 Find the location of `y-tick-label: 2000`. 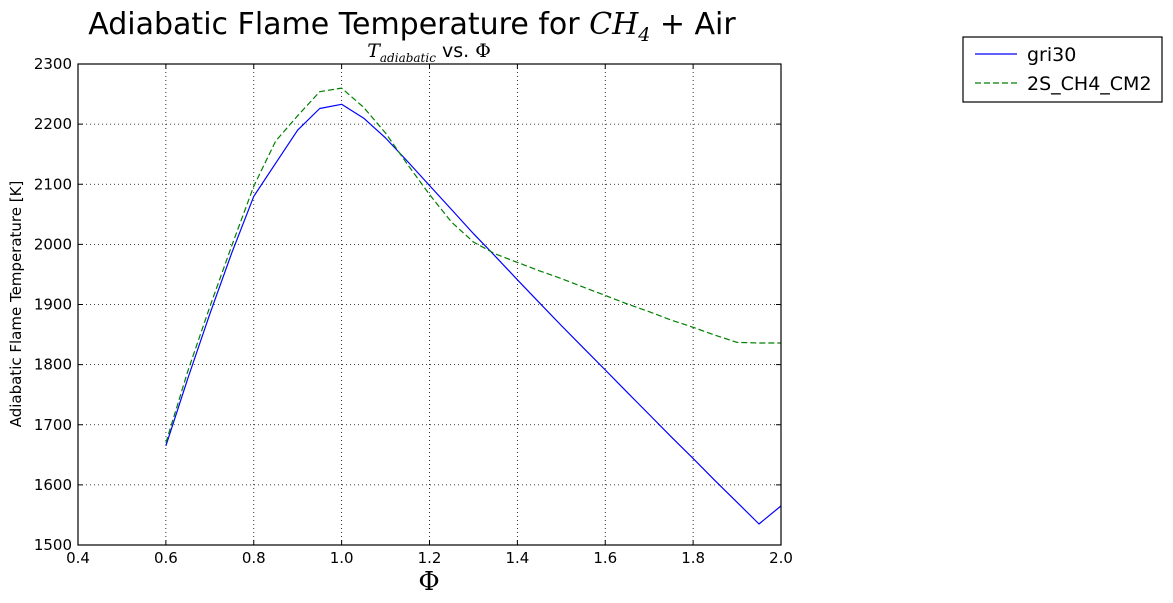

y-tick-label: 2000 is located at coordinates (53, 244).